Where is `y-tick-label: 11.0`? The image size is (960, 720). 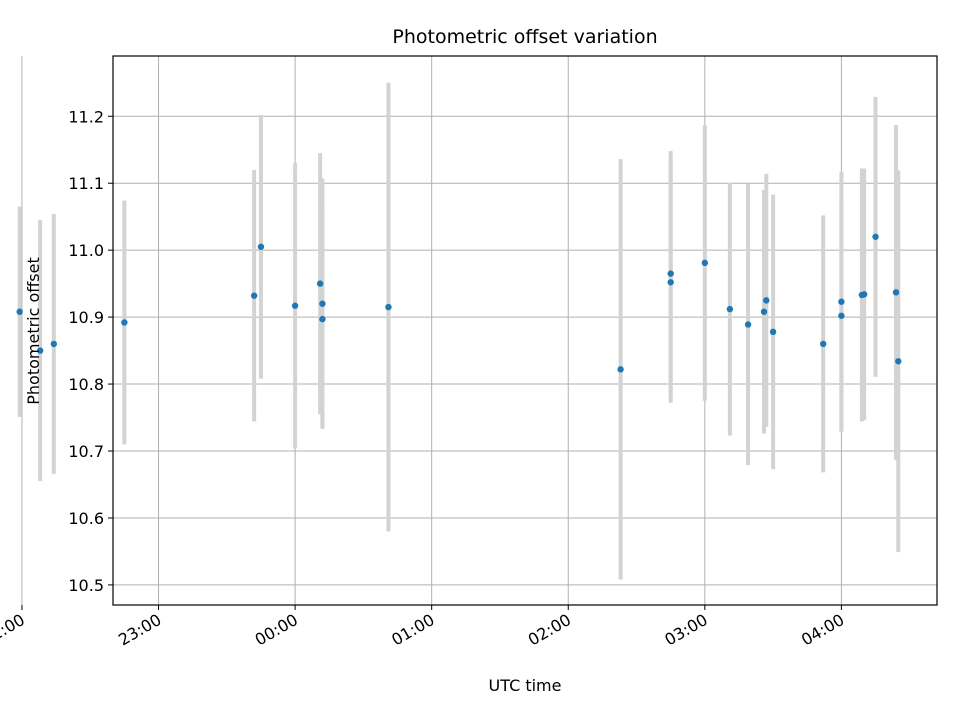 y-tick-label: 11.0 is located at coordinates (86, 250).